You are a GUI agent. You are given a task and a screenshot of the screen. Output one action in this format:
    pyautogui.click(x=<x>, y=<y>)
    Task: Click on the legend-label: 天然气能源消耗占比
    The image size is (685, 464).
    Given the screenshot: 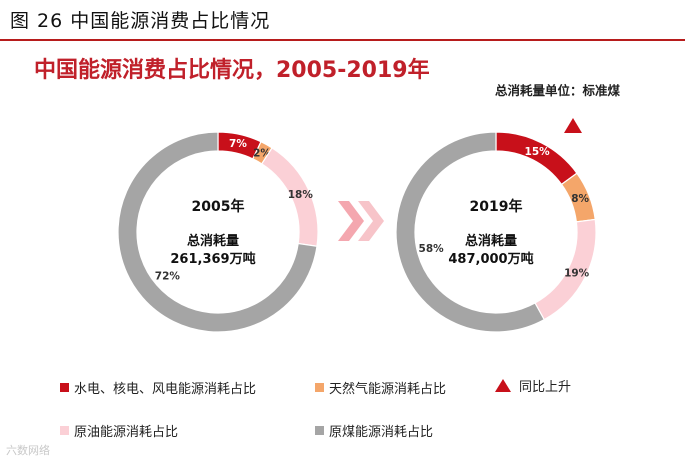 What is the action you would take?
    pyautogui.click(x=388, y=389)
    